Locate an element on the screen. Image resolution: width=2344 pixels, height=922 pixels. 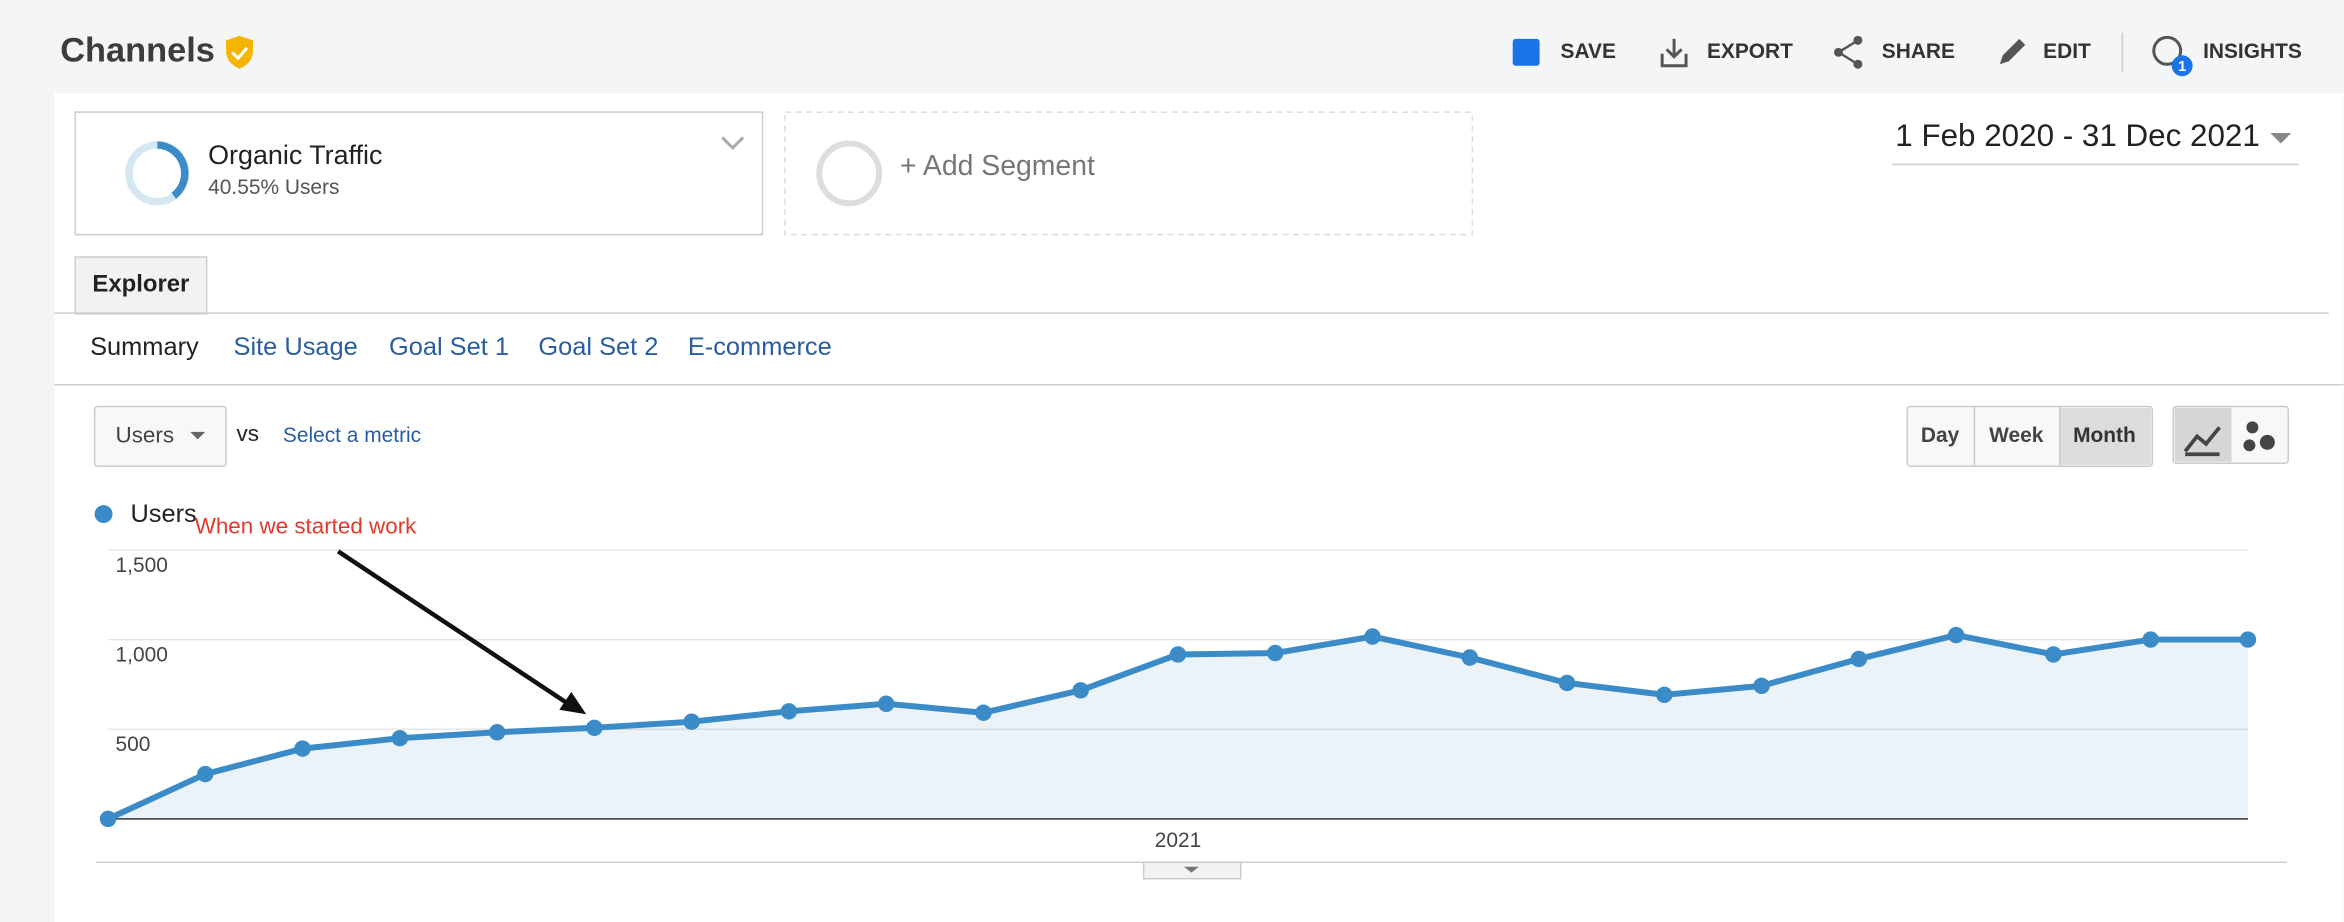
granularity-button: Month is located at coordinates (2104, 435).